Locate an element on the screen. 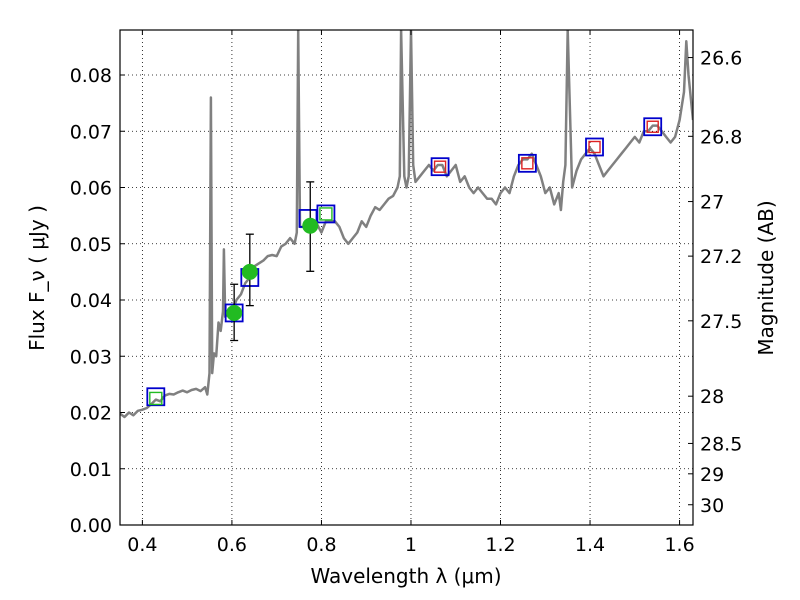 Image resolution: width=800 pixels, height=600 pixels. x-tick-label: 0.4 is located at coordinates (142, 545).